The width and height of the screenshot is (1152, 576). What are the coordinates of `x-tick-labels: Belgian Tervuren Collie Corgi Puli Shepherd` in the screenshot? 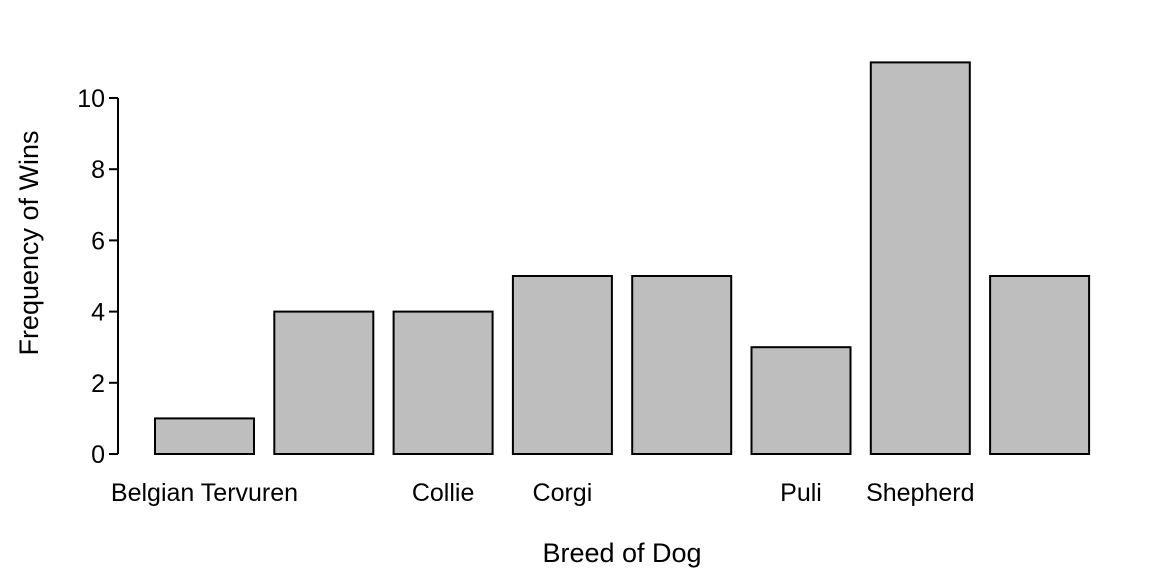 It's located at (543, 493).